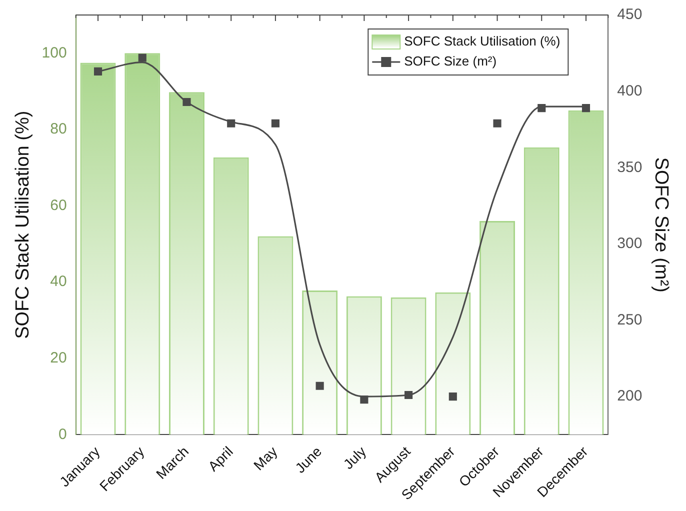 The image size is (686, 511). I want to click on y-tick-label: 40, so click(58, 281).